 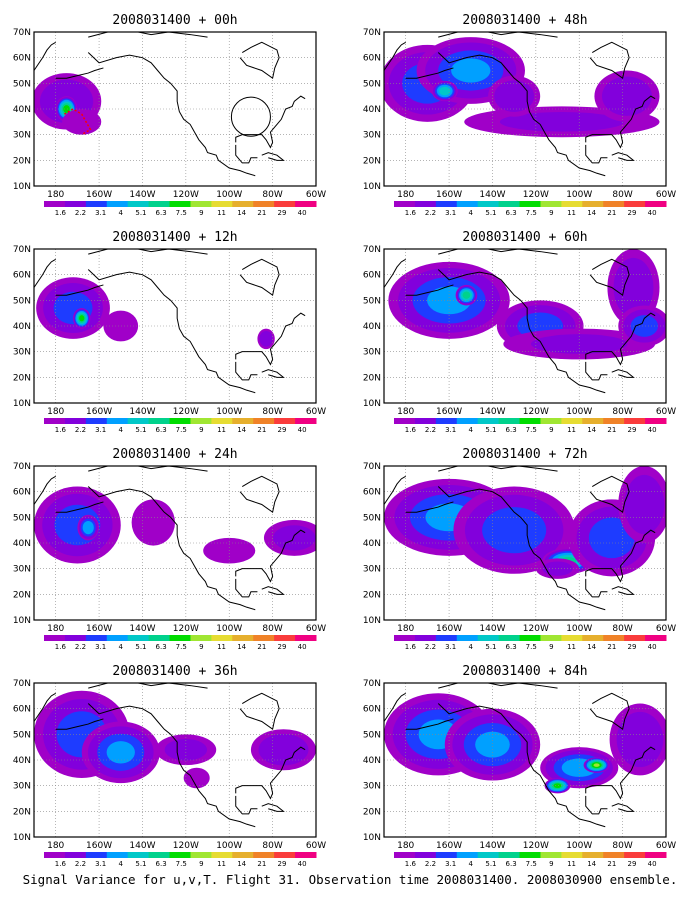 I want to click on colorbar-label: 9, so click(x=551, y=430).